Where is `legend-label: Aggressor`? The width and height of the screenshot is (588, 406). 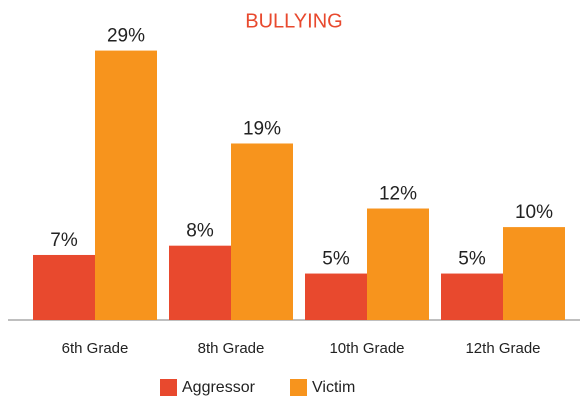
legend-label: Aggressor is located at coordinates (219, 387).